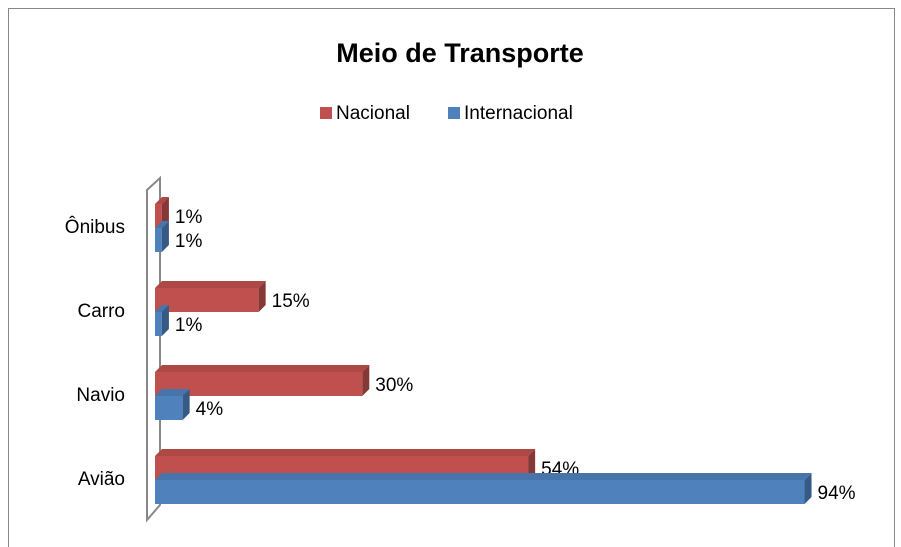 The width and height of the screenshot is (901, 547). I want to click on legend-label: Nacional, so click(373, 113).